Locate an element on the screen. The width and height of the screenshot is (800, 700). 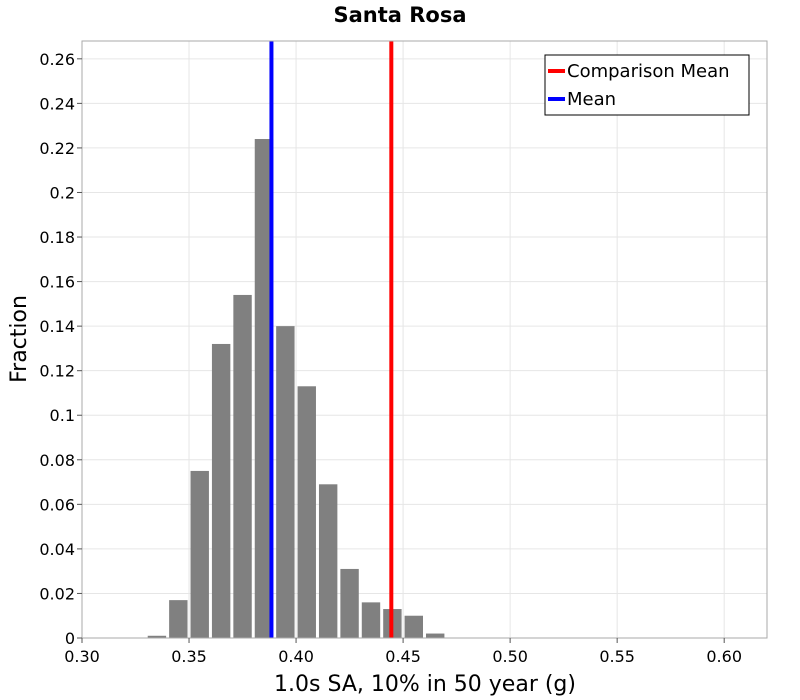
y-tick-label: 0.06 is located at coordinates (57, 504).